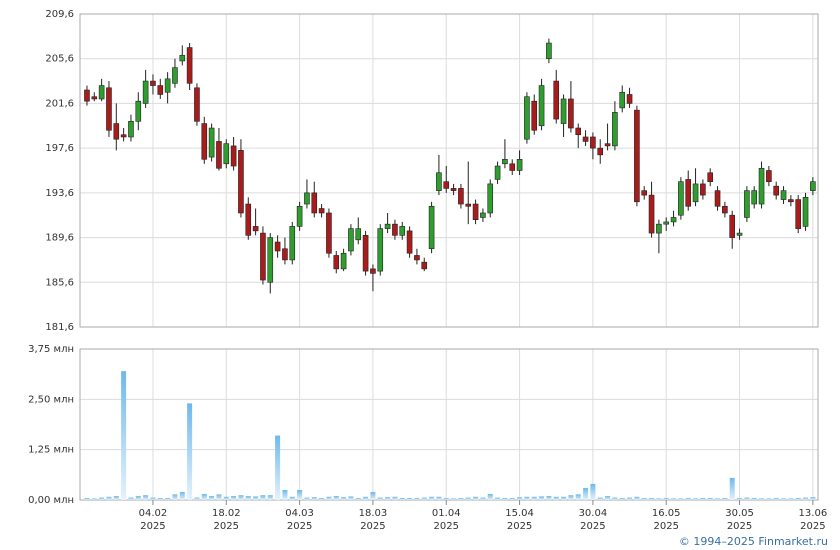 Image resolution: width=840 pixels, height=550 pixels. What do you see at coordinates (593, 513) in the screenshot?
I see `x-tick-label: 30.04` at bounding box center [593, 513].